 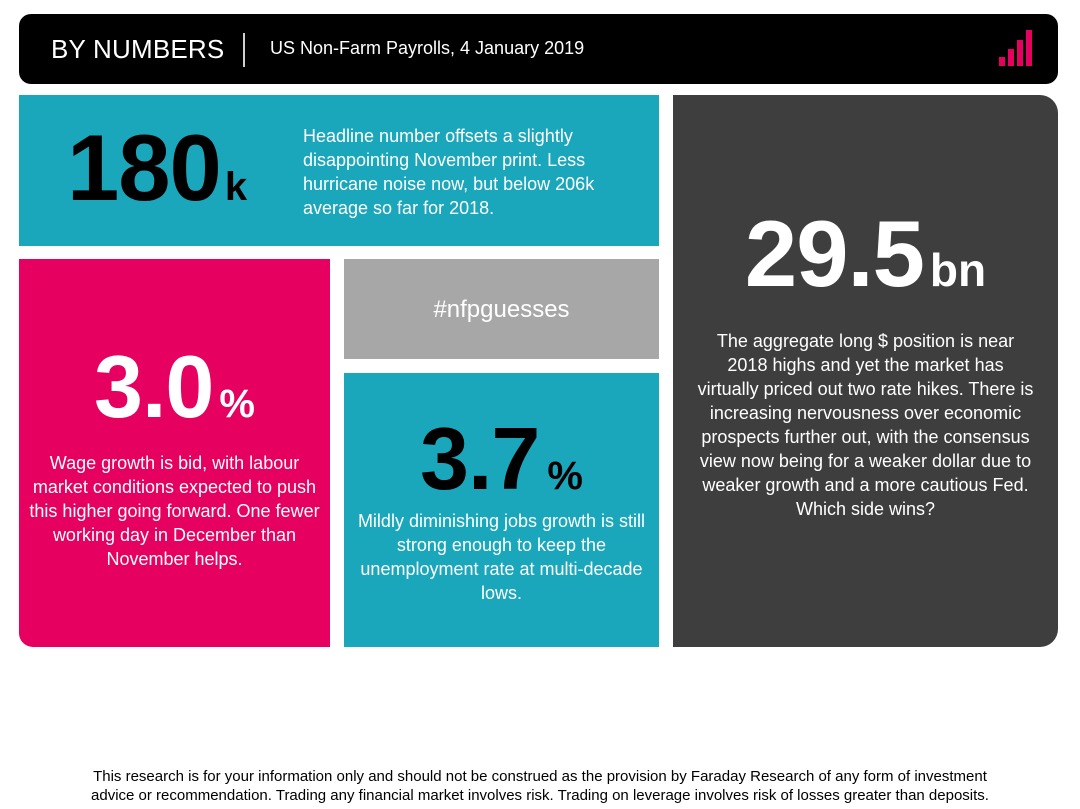 I want to click on hashtag-tile: #nfpguesses, so click(x=501, y=309).